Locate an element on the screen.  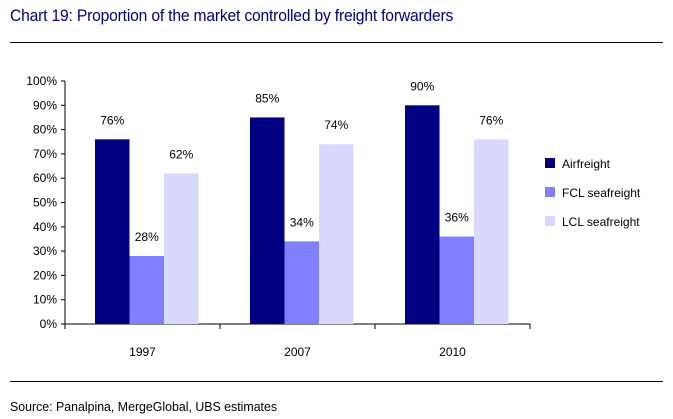
data-label: 36% is located at coordinates (457, 218).